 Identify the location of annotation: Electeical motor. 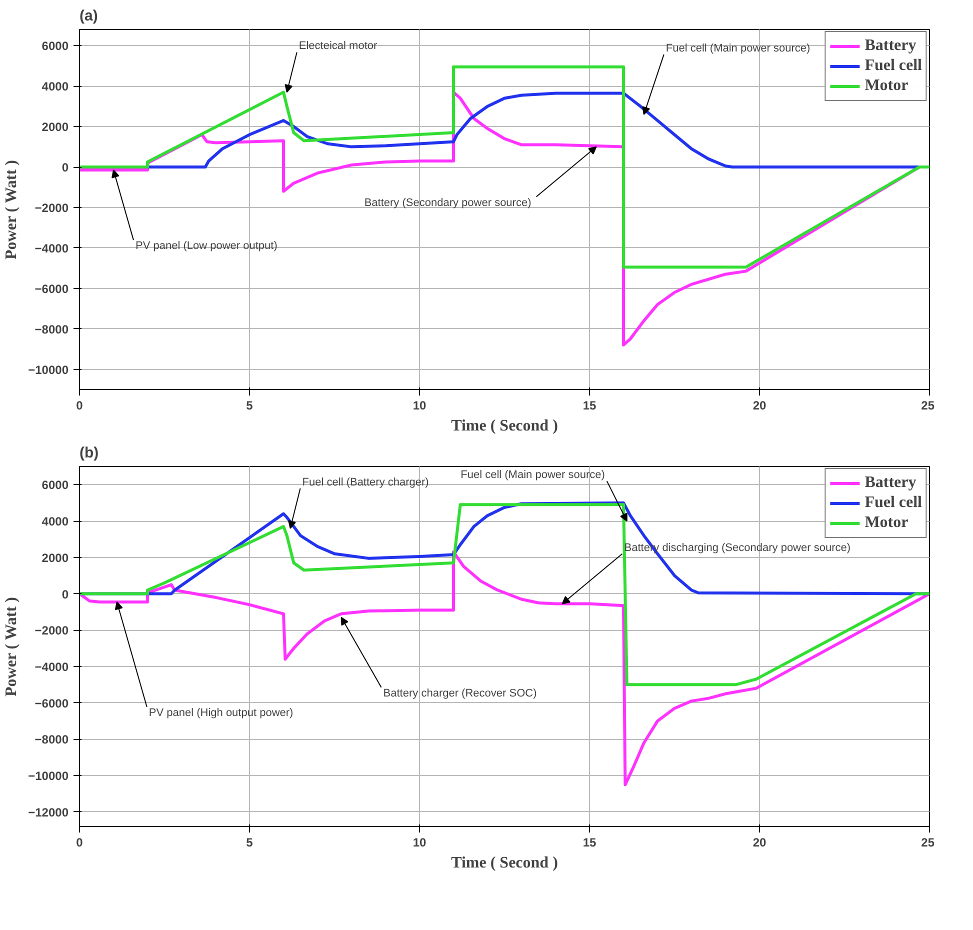
(338, 46).